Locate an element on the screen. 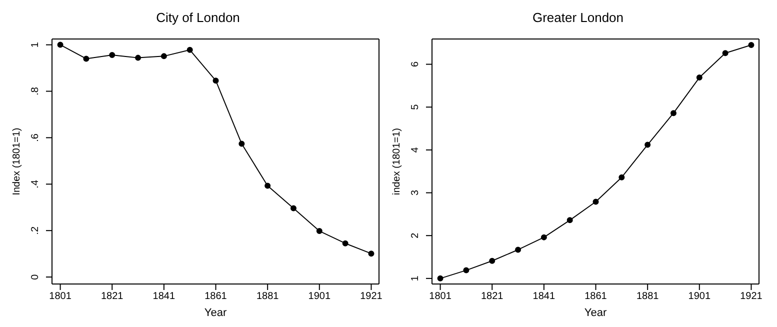 The image size is (777, 327). y-tick-label: .8 is located at coordinates (35, 91).